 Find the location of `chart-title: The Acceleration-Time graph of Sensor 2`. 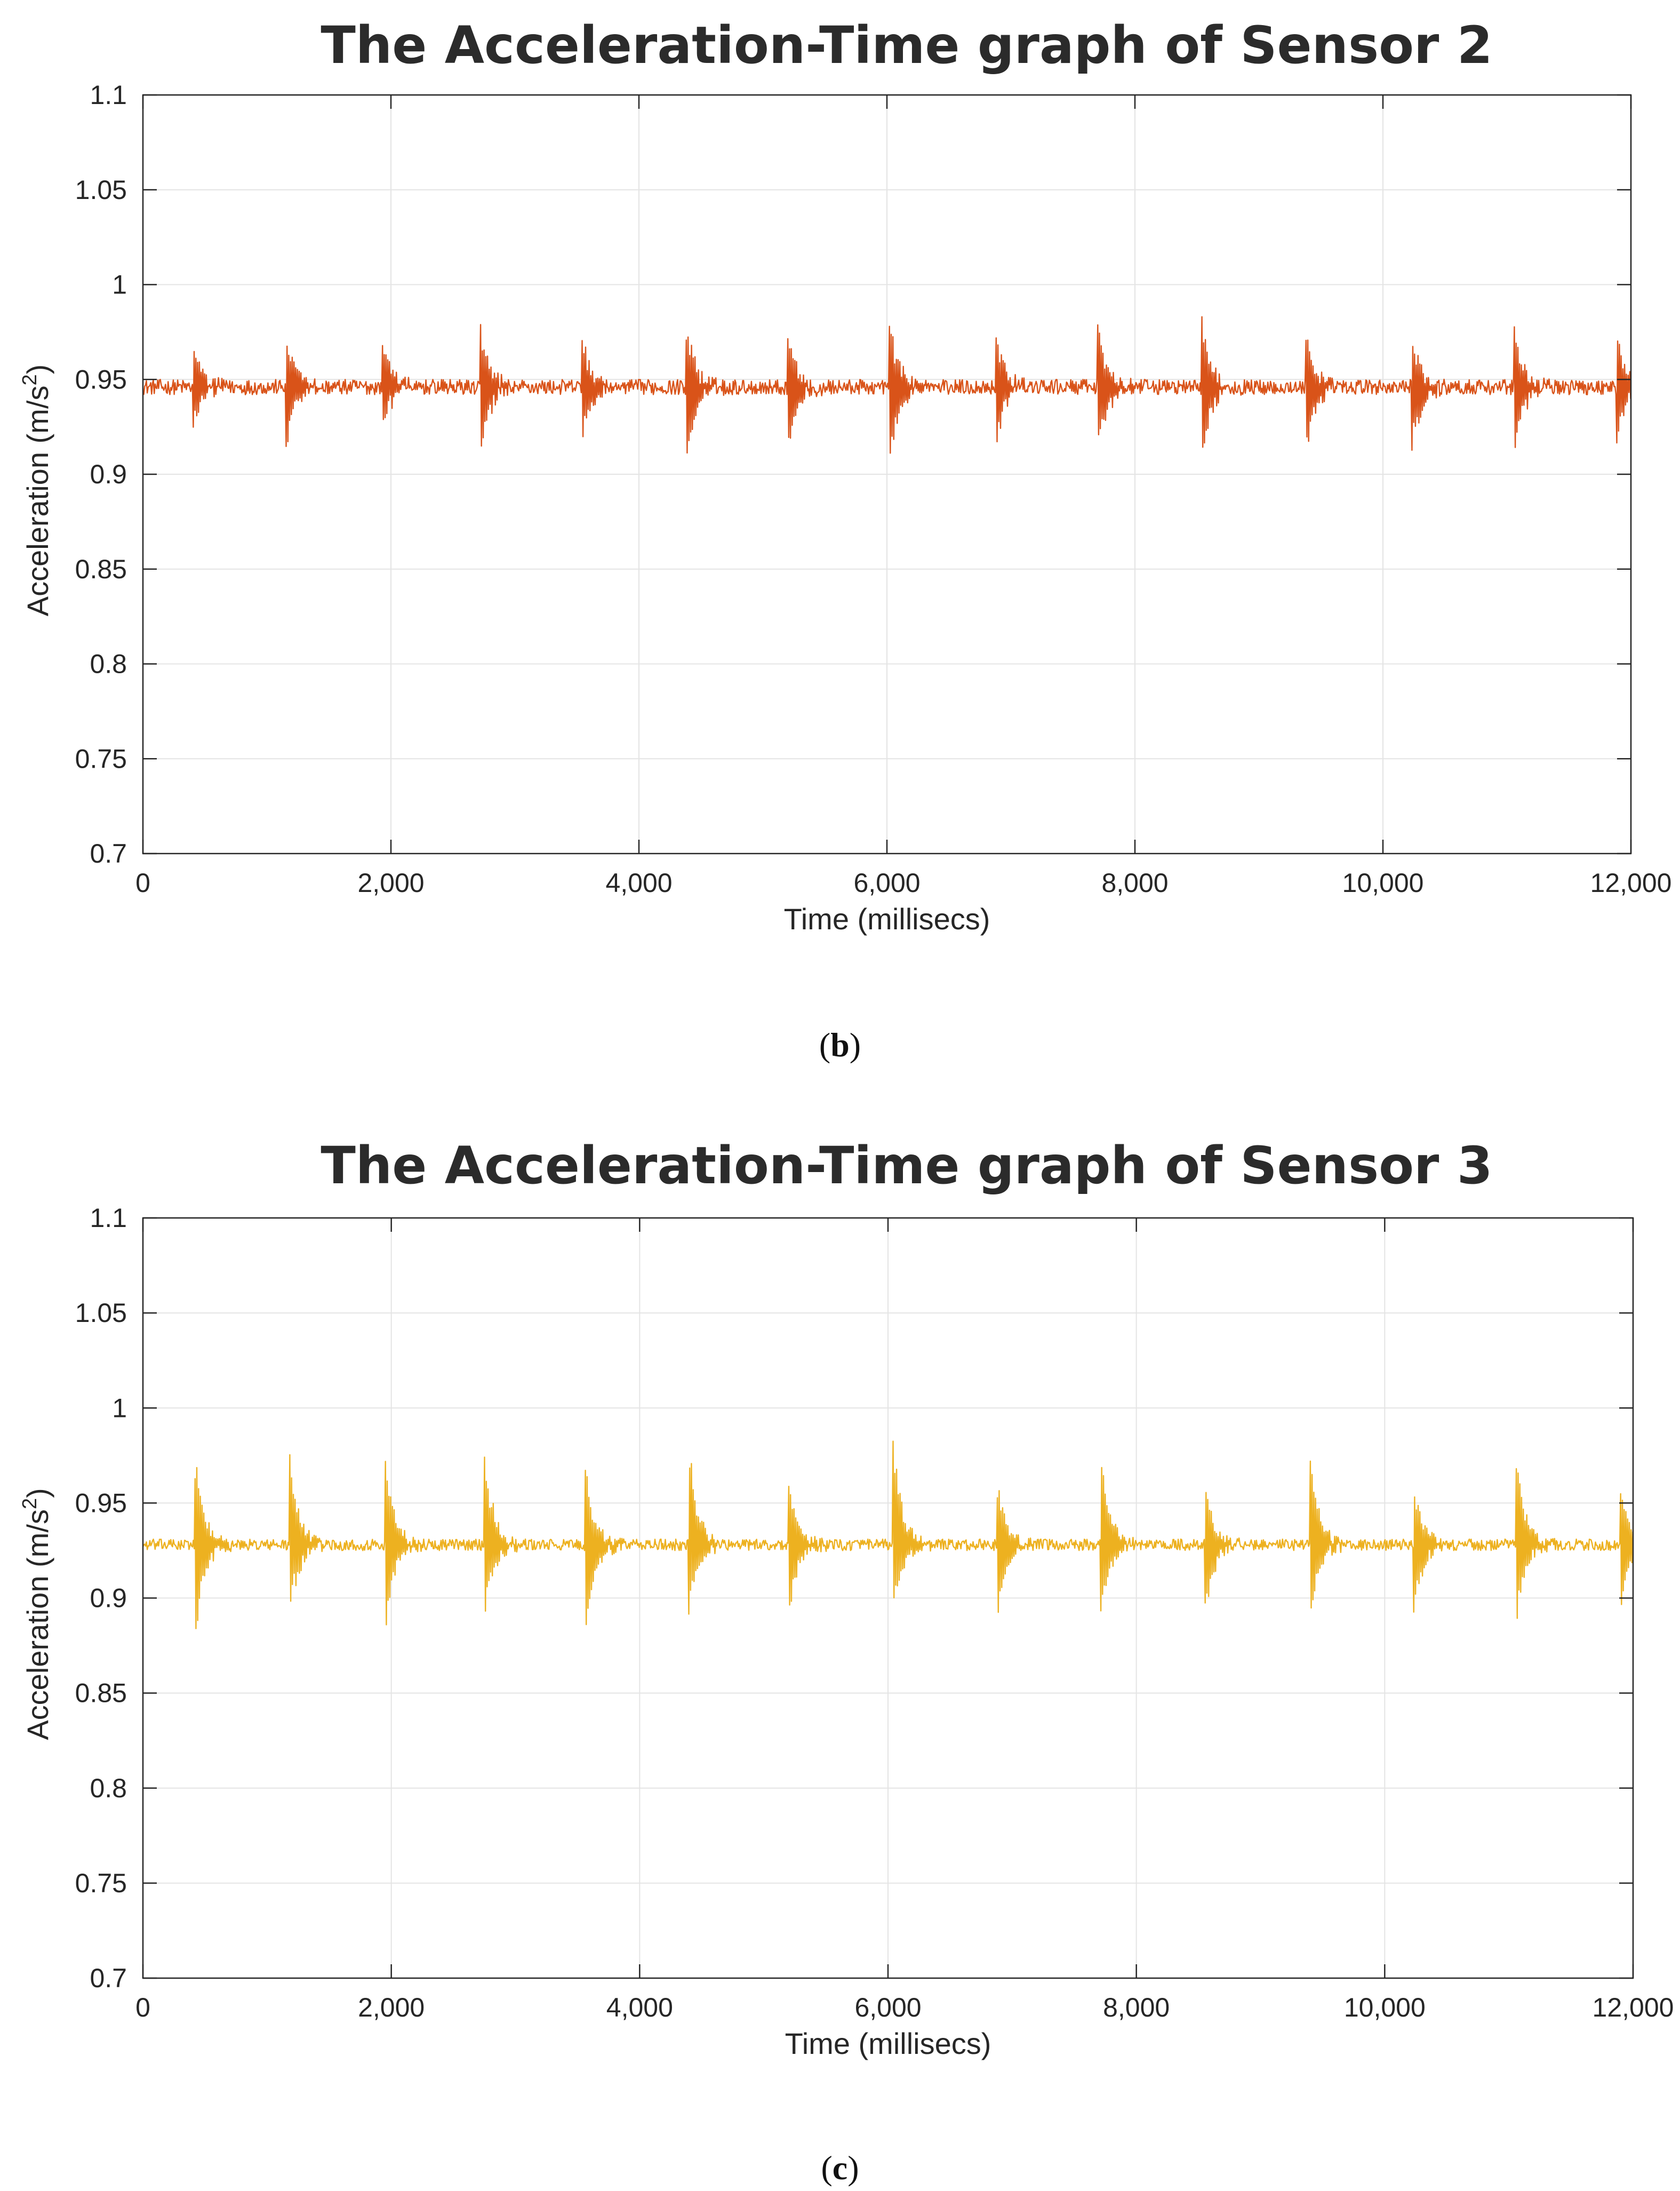

chart-title: The Acceleration-Time graph of Sensor 2 is located at coordinates (906, 45).